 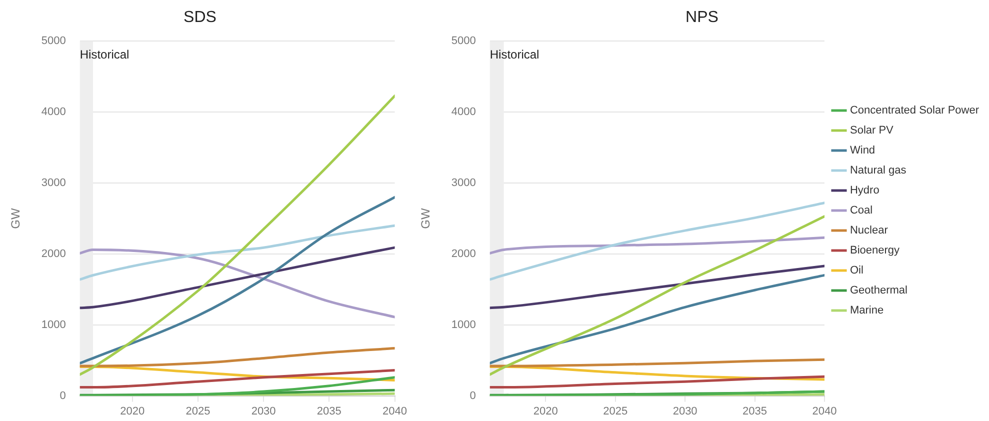 What do you see at coordinates (915, 110) in the screenshot?
I see `legend-label: Concentrated Solar Power` at bounding box center [915, 110].